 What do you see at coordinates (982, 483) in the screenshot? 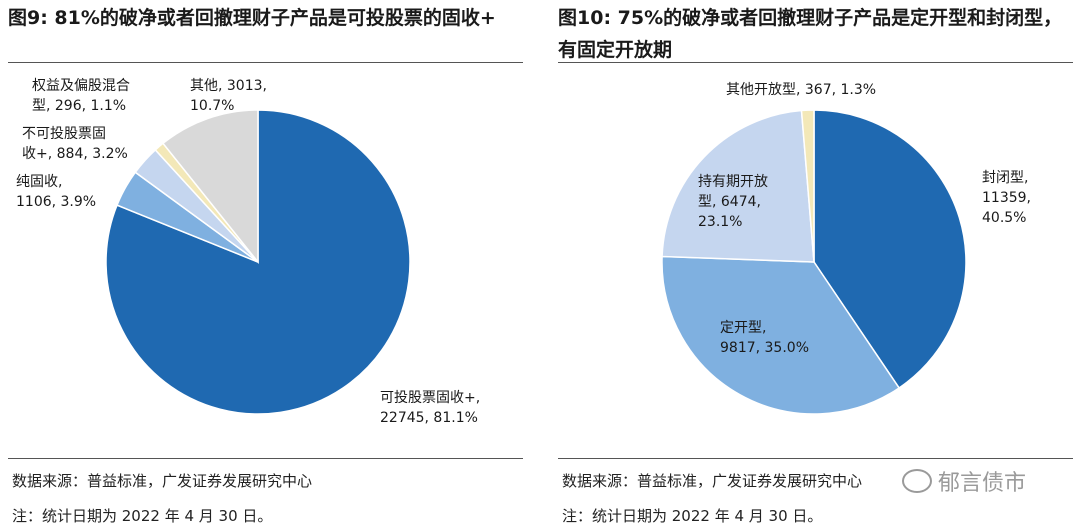
I see `watermark-text: 郁言债市` at bounding box center [982, 483].